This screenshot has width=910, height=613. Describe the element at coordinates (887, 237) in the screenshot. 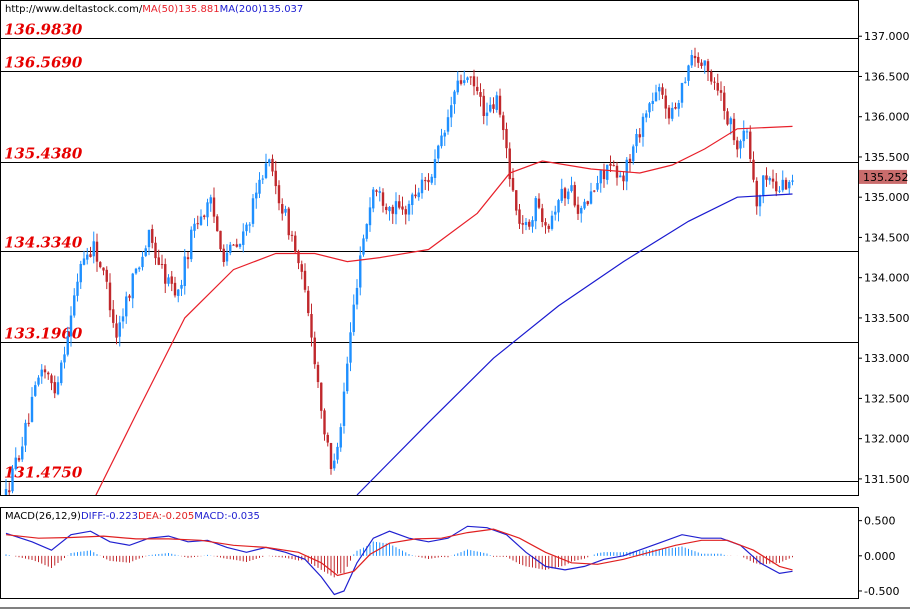

I see `price-tick-label: 134.500` at that location.